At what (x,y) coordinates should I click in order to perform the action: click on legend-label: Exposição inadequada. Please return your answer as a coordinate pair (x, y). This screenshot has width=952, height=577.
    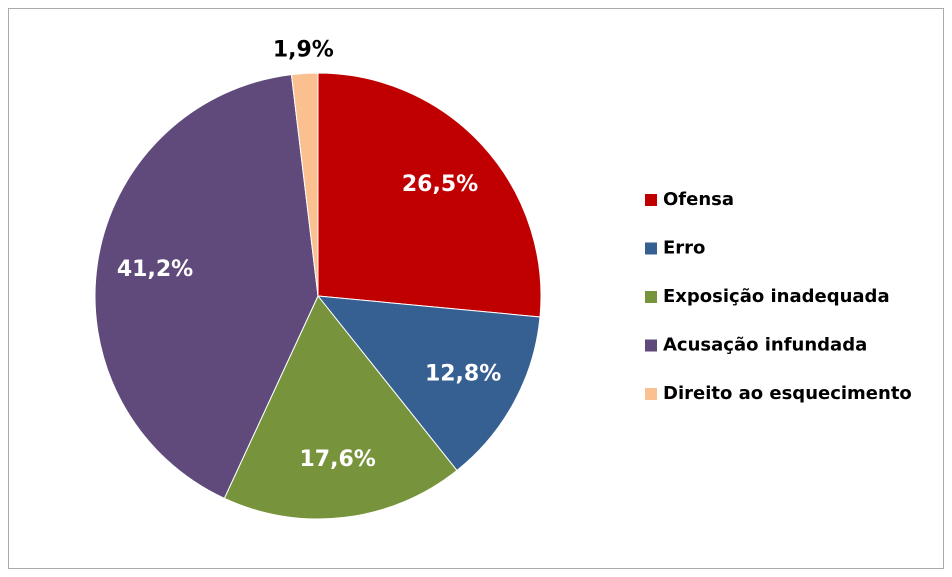
    Looking at the image, I should click on (776, 296).